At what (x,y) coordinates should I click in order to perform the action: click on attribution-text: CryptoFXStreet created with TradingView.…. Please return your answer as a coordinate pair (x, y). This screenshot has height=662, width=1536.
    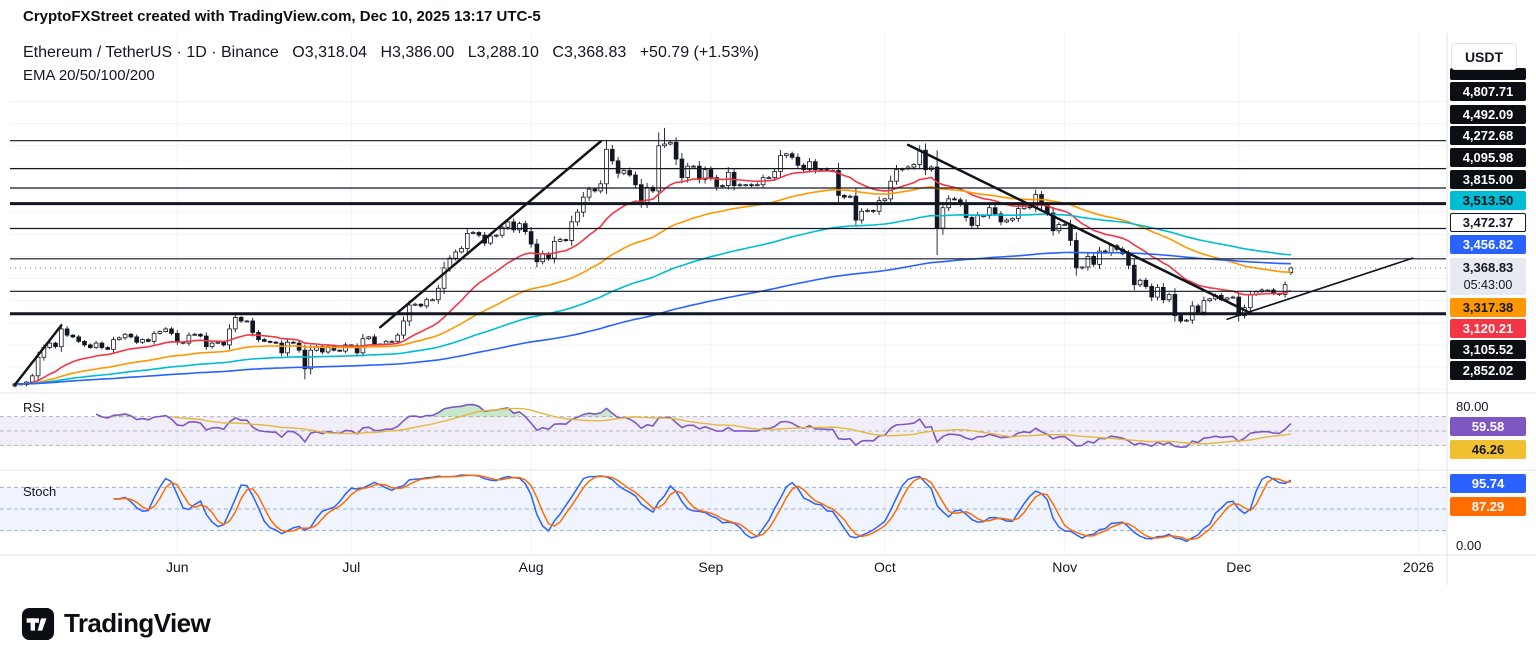
    Looking at the image, I should click on (282, 16).